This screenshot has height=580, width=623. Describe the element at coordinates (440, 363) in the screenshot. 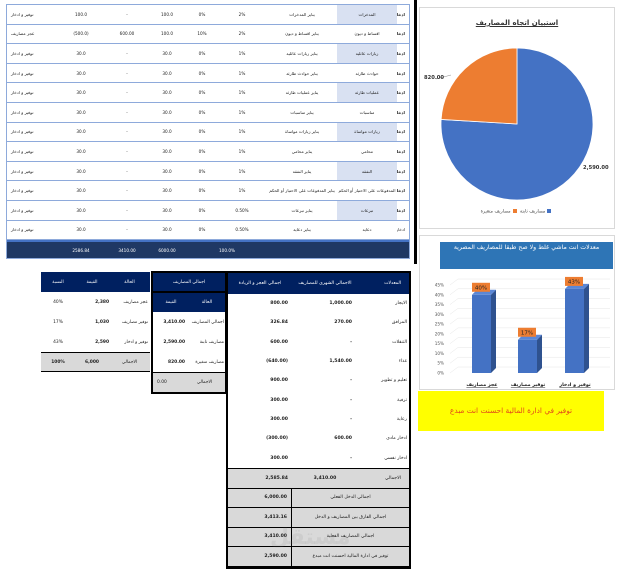

I see `y-tick-label: 5%` at that location.